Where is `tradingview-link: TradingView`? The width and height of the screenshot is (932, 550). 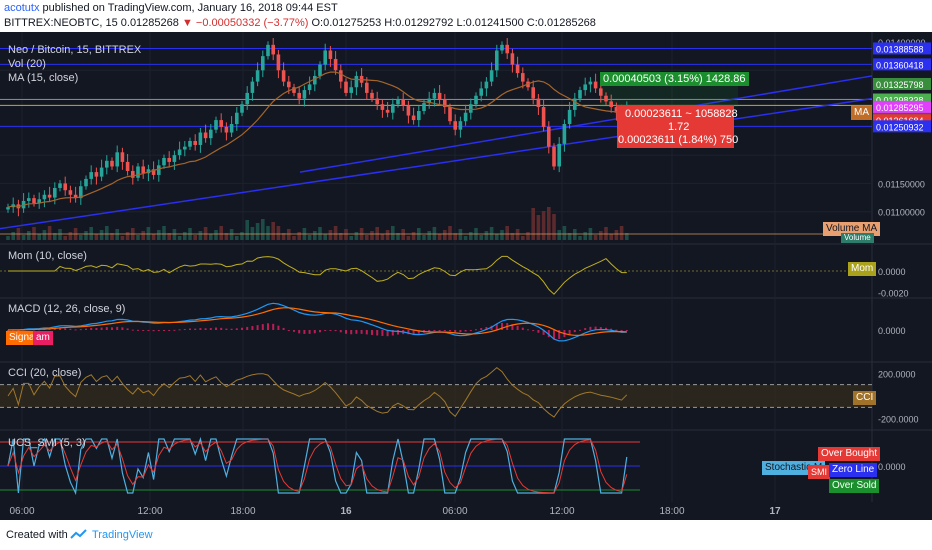
tradingview-link: TradingView is located at coordinates (122, 535).